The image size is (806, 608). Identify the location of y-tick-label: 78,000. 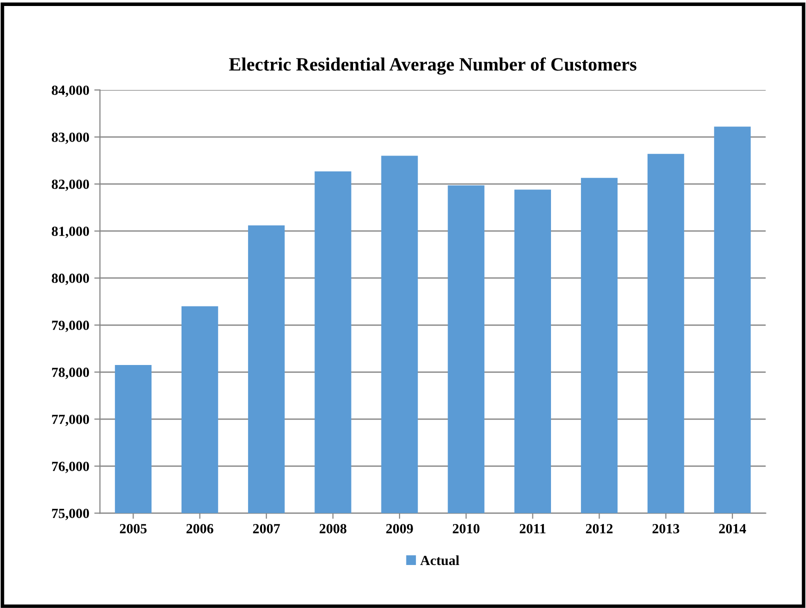
(70, 374).